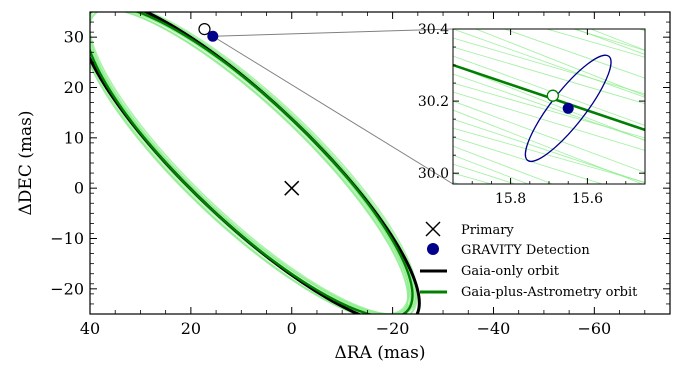 The image size is (678, 370). What do you see at coordinates (433, 174) in the screenshot?
I see `inset-y-tick-label: 30.0` at bounding box center [433, 174].